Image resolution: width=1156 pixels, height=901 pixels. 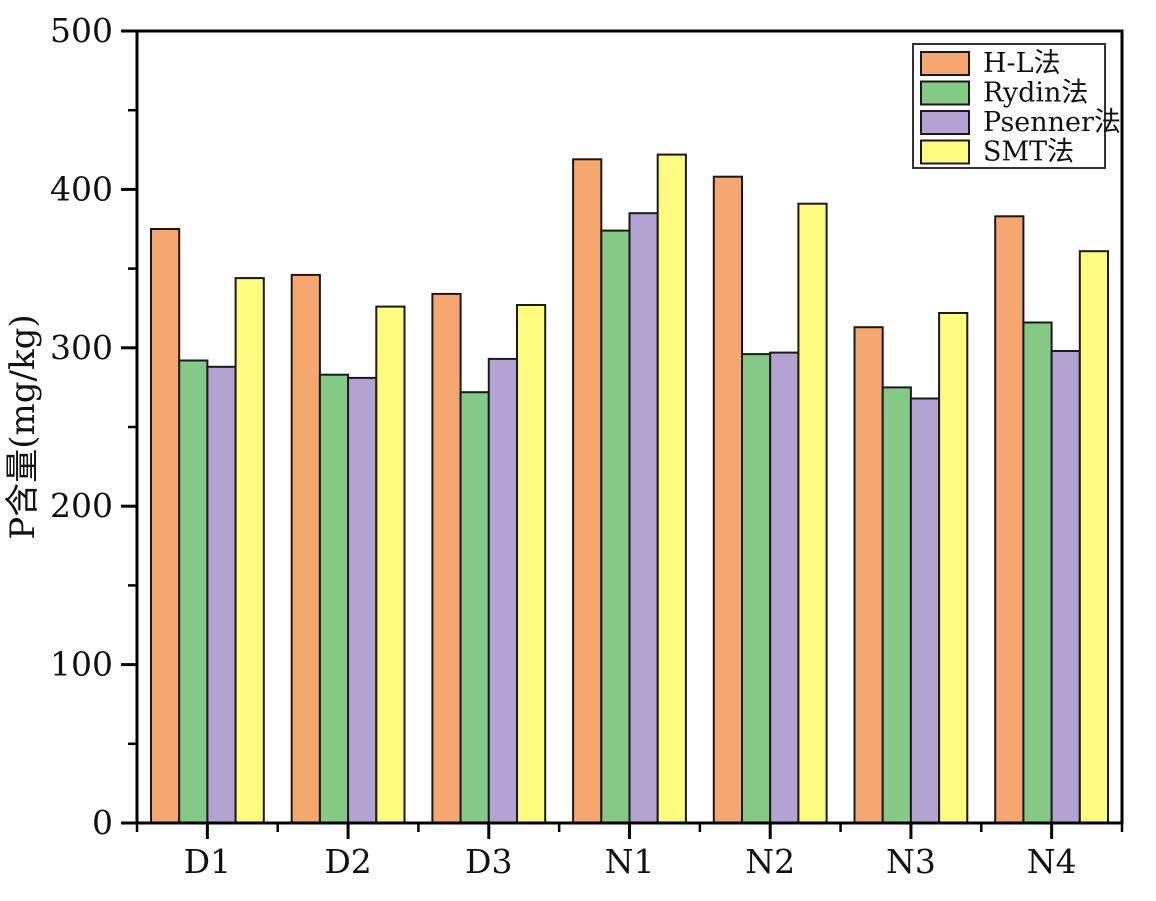 What do you see at coordinates (207, 861) in the screenshot?
I see `x-tick-label: D1` at bounding box center [207, 861].